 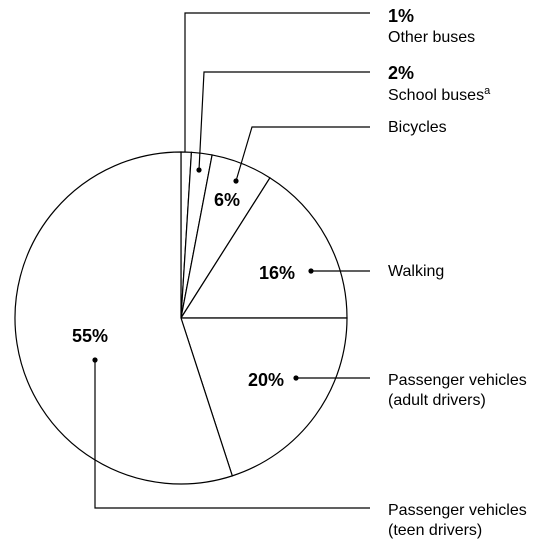 I want to click on legend-entry: Bicycles, so click(x=417, y=128).